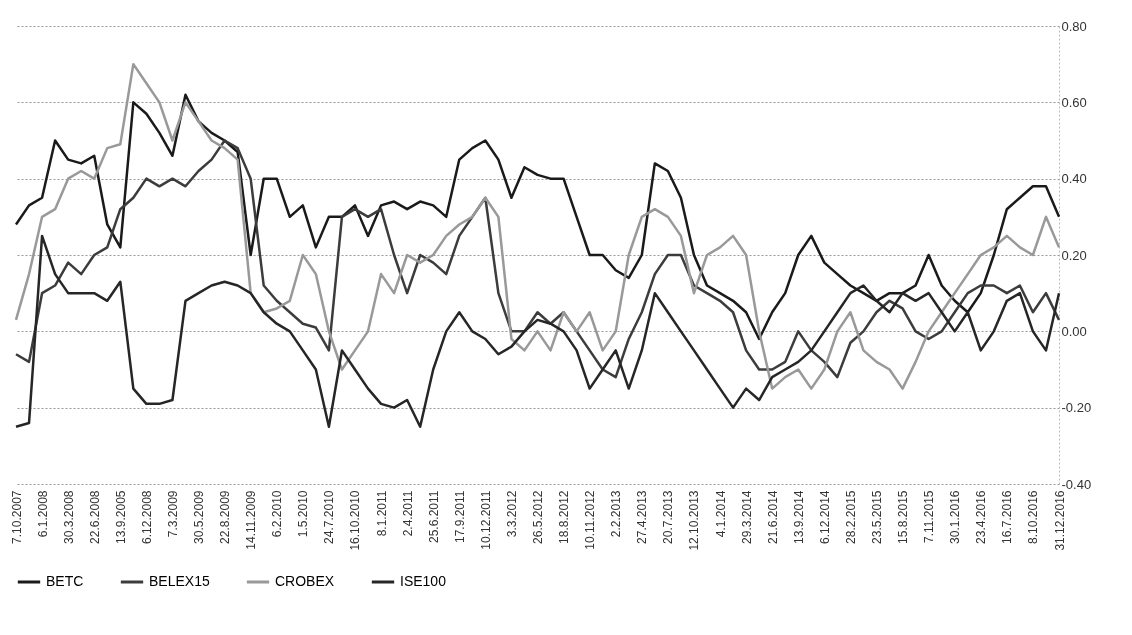 The image size is (1132, 635). What do you see at coordinates (303, 514) in the screenshot?
I see `x-tick-label: 1.5.2010` at bounding box center [303, 514].